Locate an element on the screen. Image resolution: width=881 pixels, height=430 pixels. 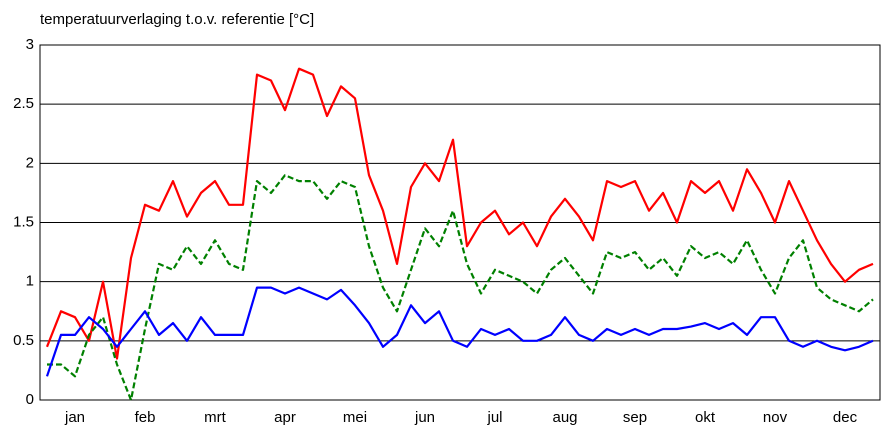
x-tick-label: feb is located at coordinates (145, 417).